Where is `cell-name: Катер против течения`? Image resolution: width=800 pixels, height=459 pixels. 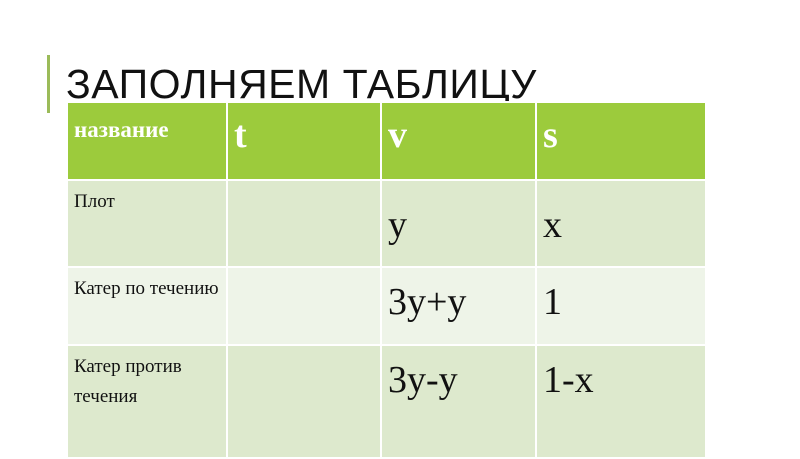 cell-name: Катер против течения is located at coordinates (147, 401).